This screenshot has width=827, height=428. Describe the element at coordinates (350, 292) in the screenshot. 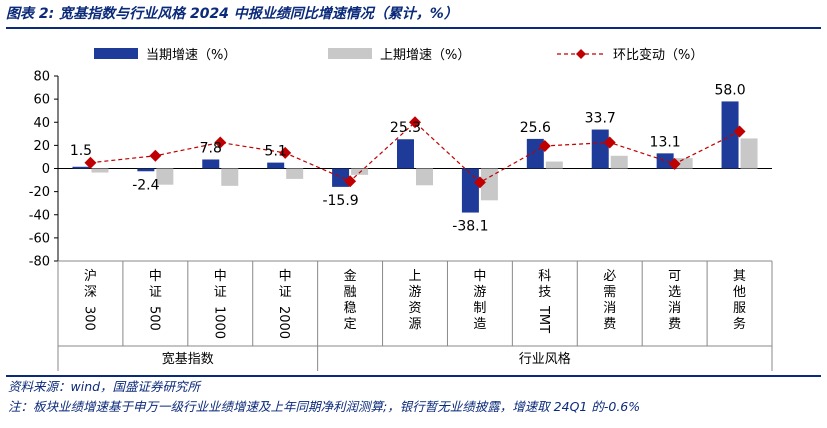

I see `category-label-text: 融` at that location.